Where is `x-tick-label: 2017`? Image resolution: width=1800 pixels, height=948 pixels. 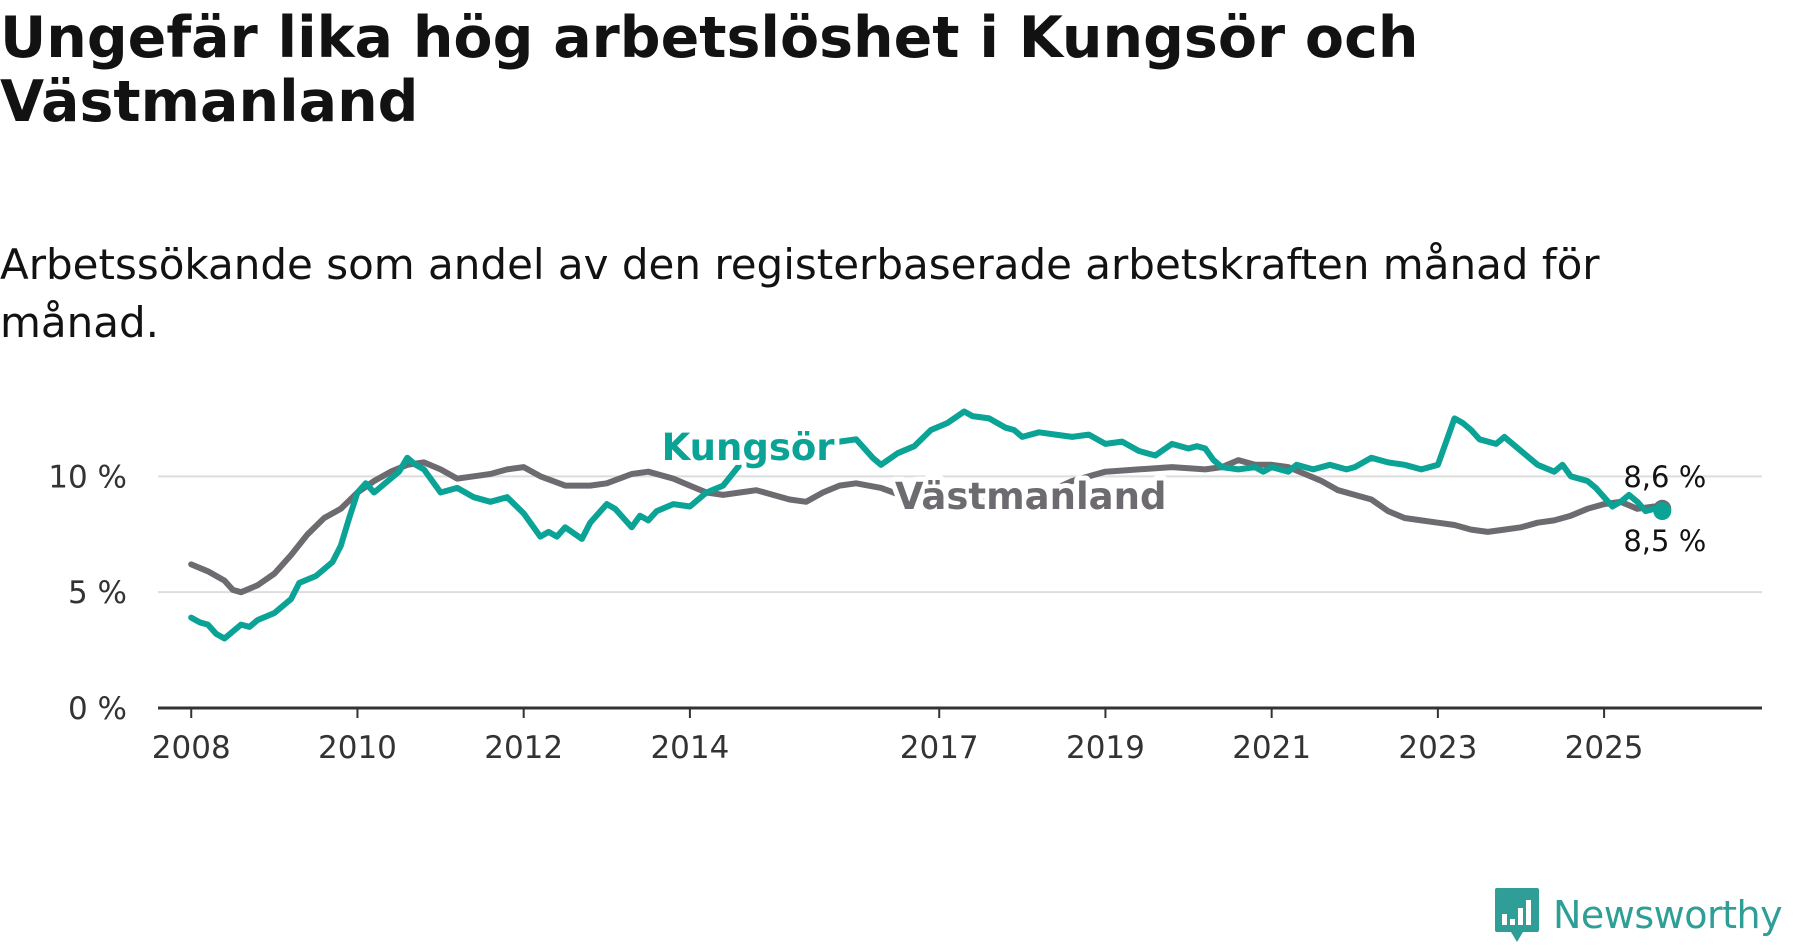 x-tick-label: 2017 is located at coordinates (939, 748).